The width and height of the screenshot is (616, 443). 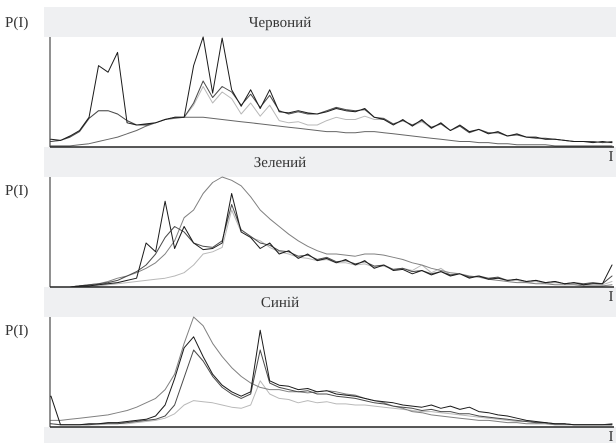 What do you see at coordinates (280, 23) in the screenshot?
I see `chart-title: Червоний` at bounding box center [280, 23].